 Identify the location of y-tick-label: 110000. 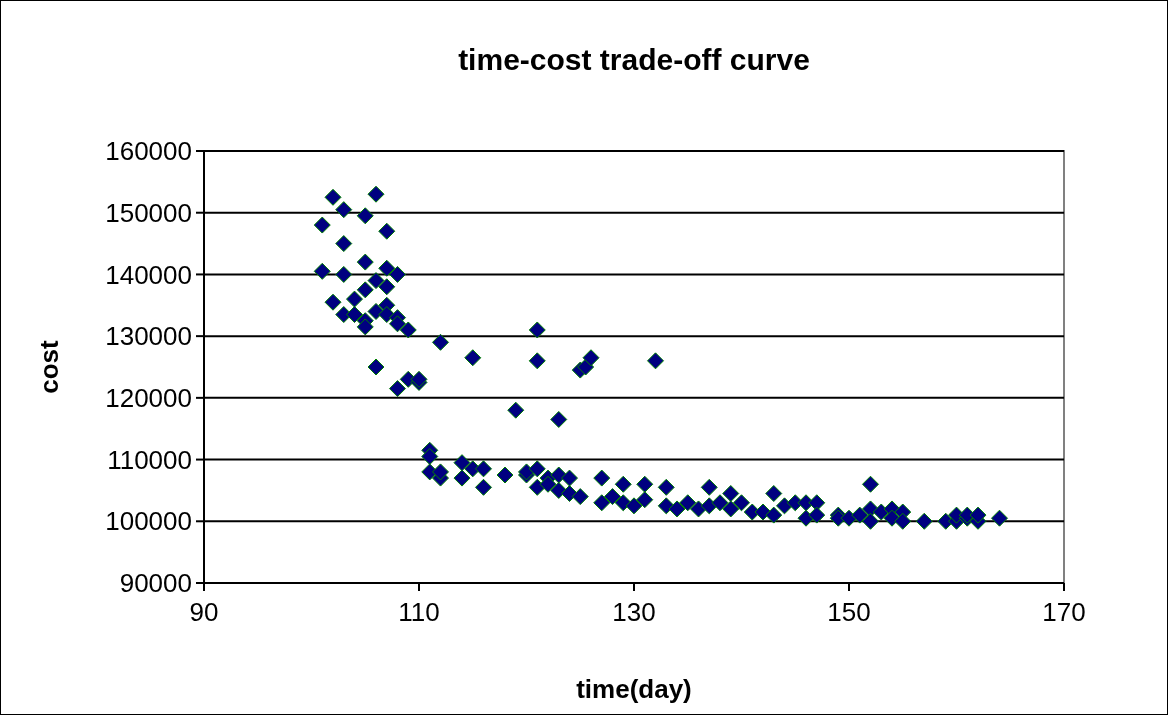
(149, 459).